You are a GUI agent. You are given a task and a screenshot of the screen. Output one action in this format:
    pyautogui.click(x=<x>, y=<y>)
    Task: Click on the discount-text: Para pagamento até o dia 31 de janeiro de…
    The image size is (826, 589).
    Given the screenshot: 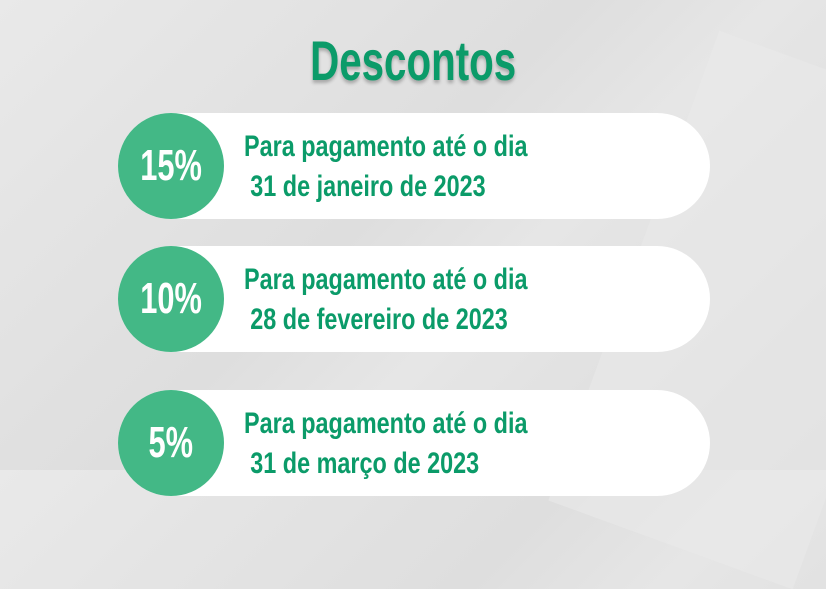 What is the action you would take?
    pyautogui.click(x=386, y=166)
    